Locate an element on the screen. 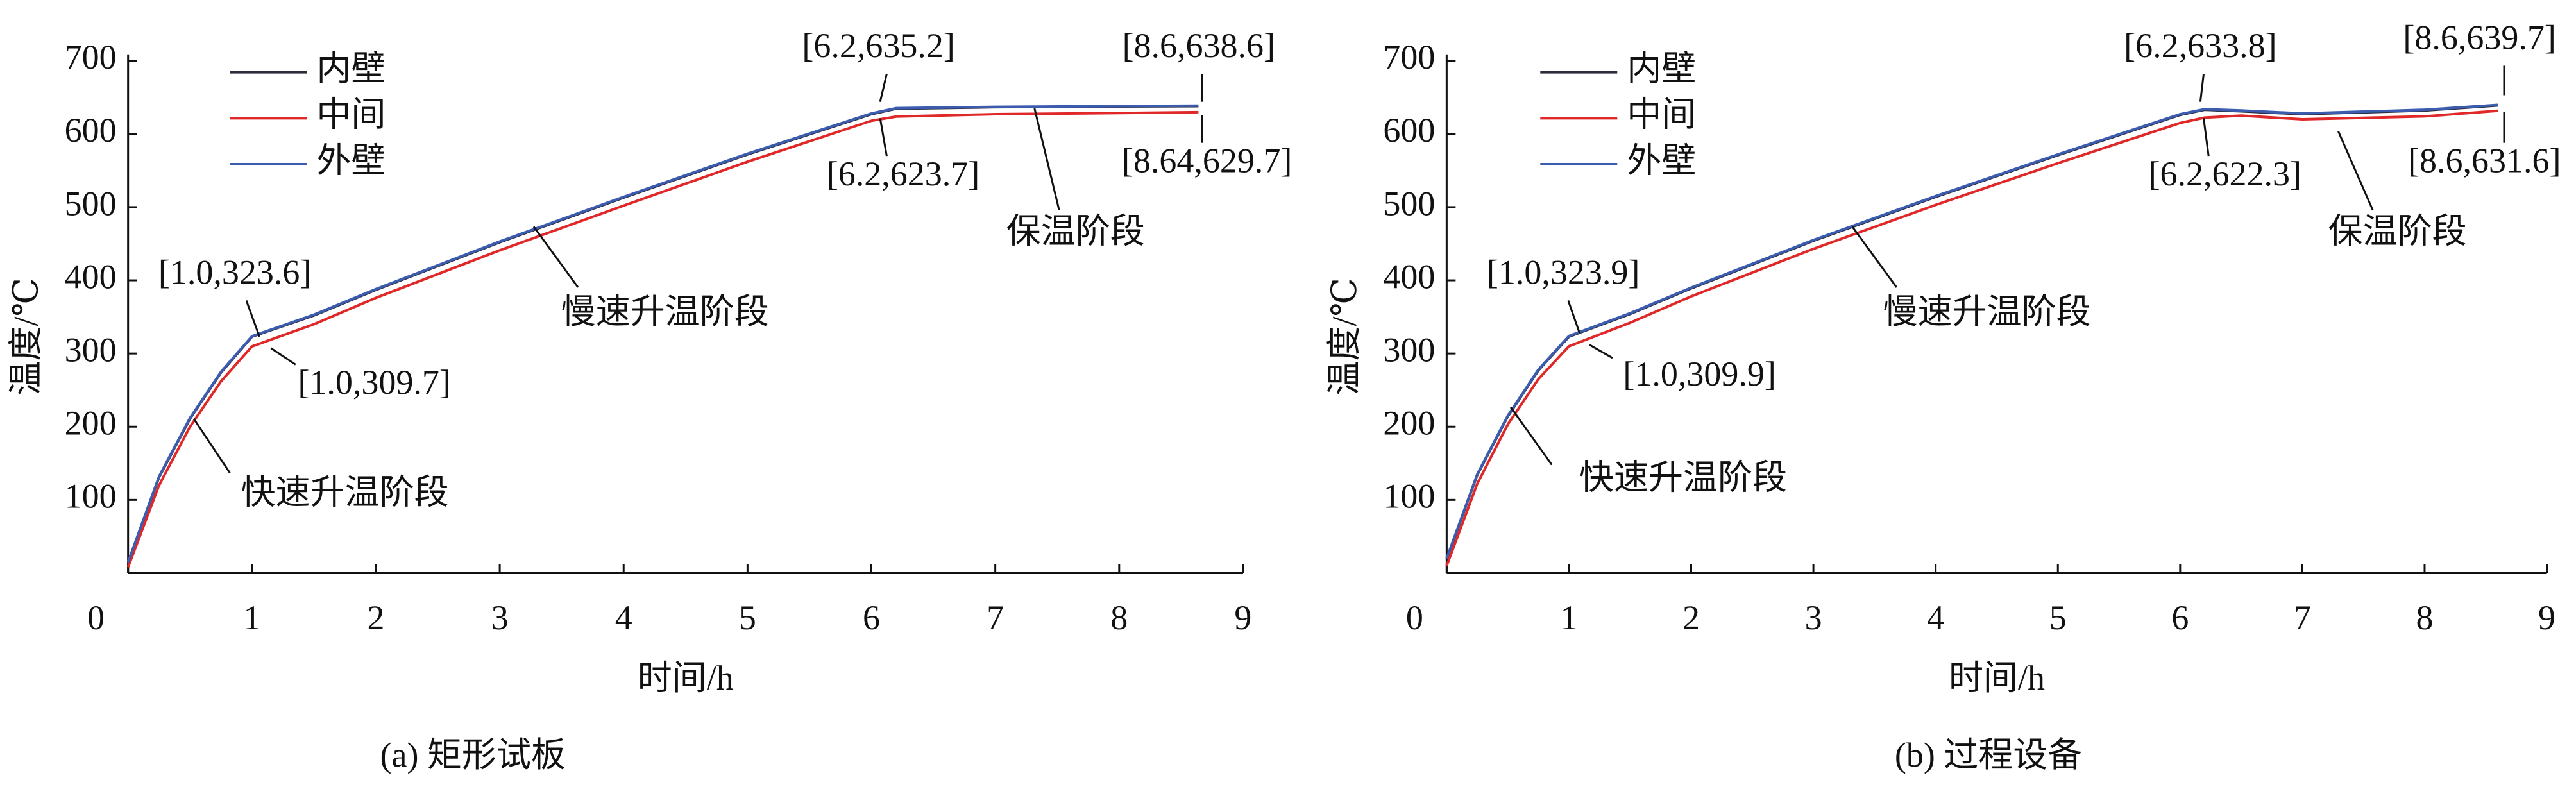 Image resolution: width=2576 pixels, height=805 pixels. point-annotation: [6.2,622.3] is located at coordinates (2225, 174).